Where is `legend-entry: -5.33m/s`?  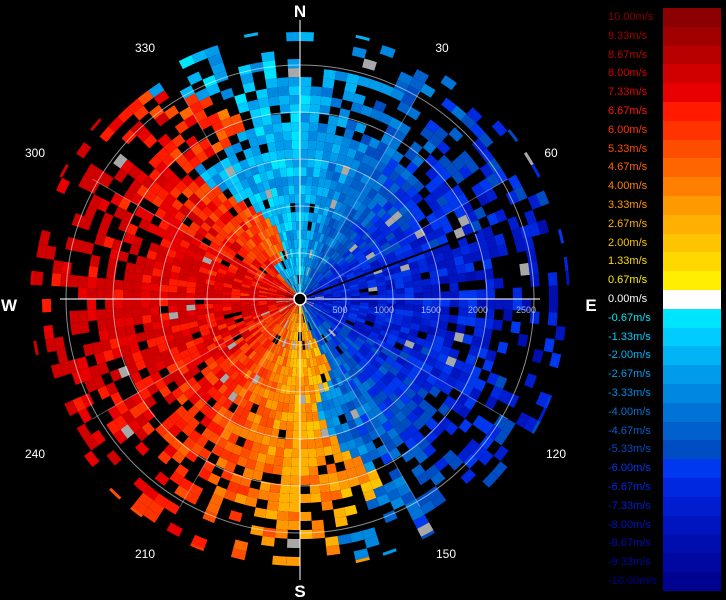
legend-entry: -5.33m/s is located at coordinates (664, 450).